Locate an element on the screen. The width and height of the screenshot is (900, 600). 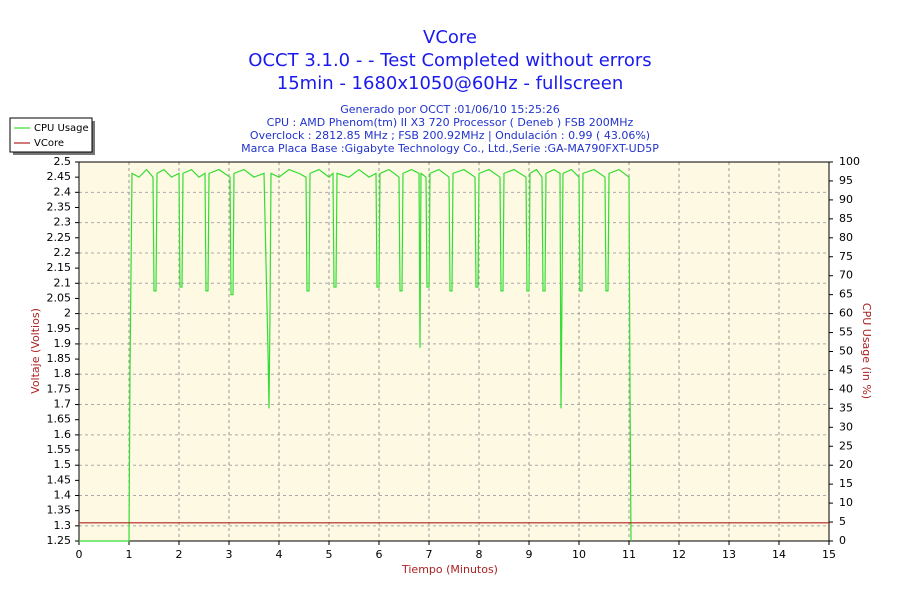
x-tick-label: 15 is located at coordinates (829, 554).